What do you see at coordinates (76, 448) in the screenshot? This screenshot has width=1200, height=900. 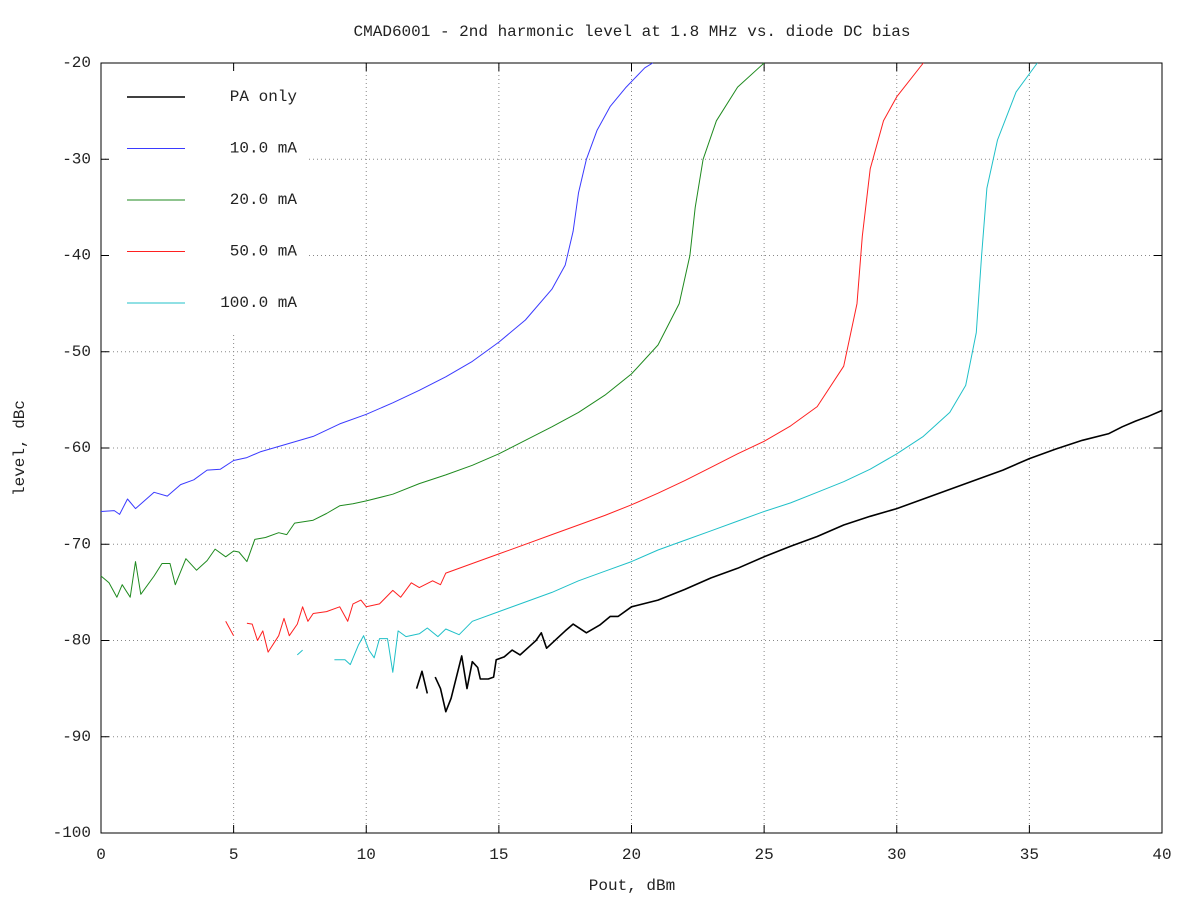 I see `y-tick-label: -60` at bounding box center [76, 448].